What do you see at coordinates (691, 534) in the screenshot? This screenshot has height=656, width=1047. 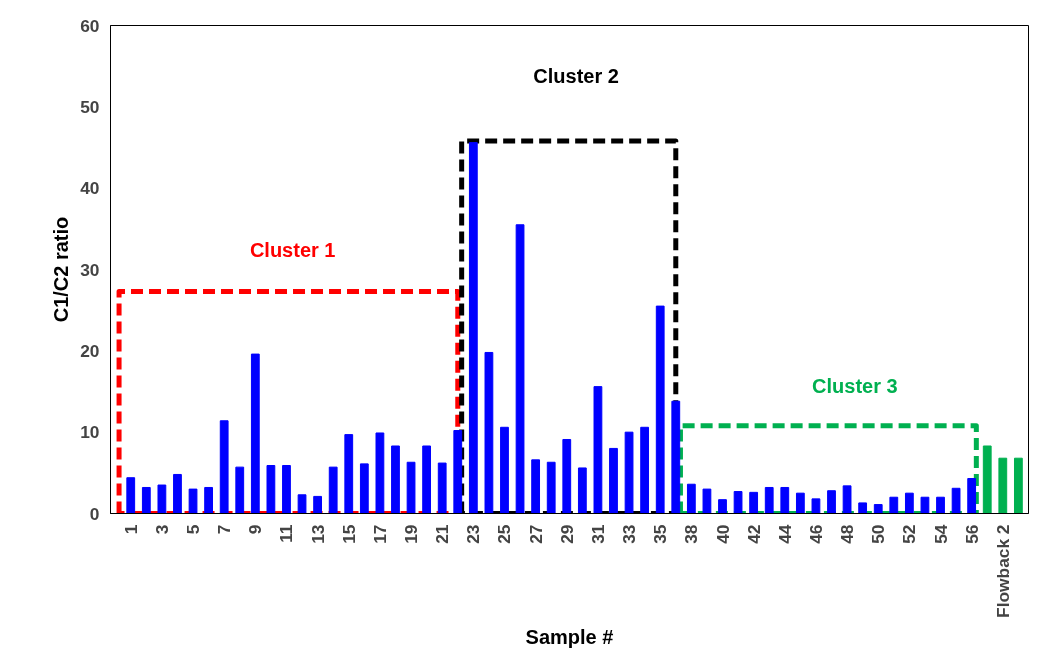 I see `x-tick-label: 38` at bounding box center [691, 534].